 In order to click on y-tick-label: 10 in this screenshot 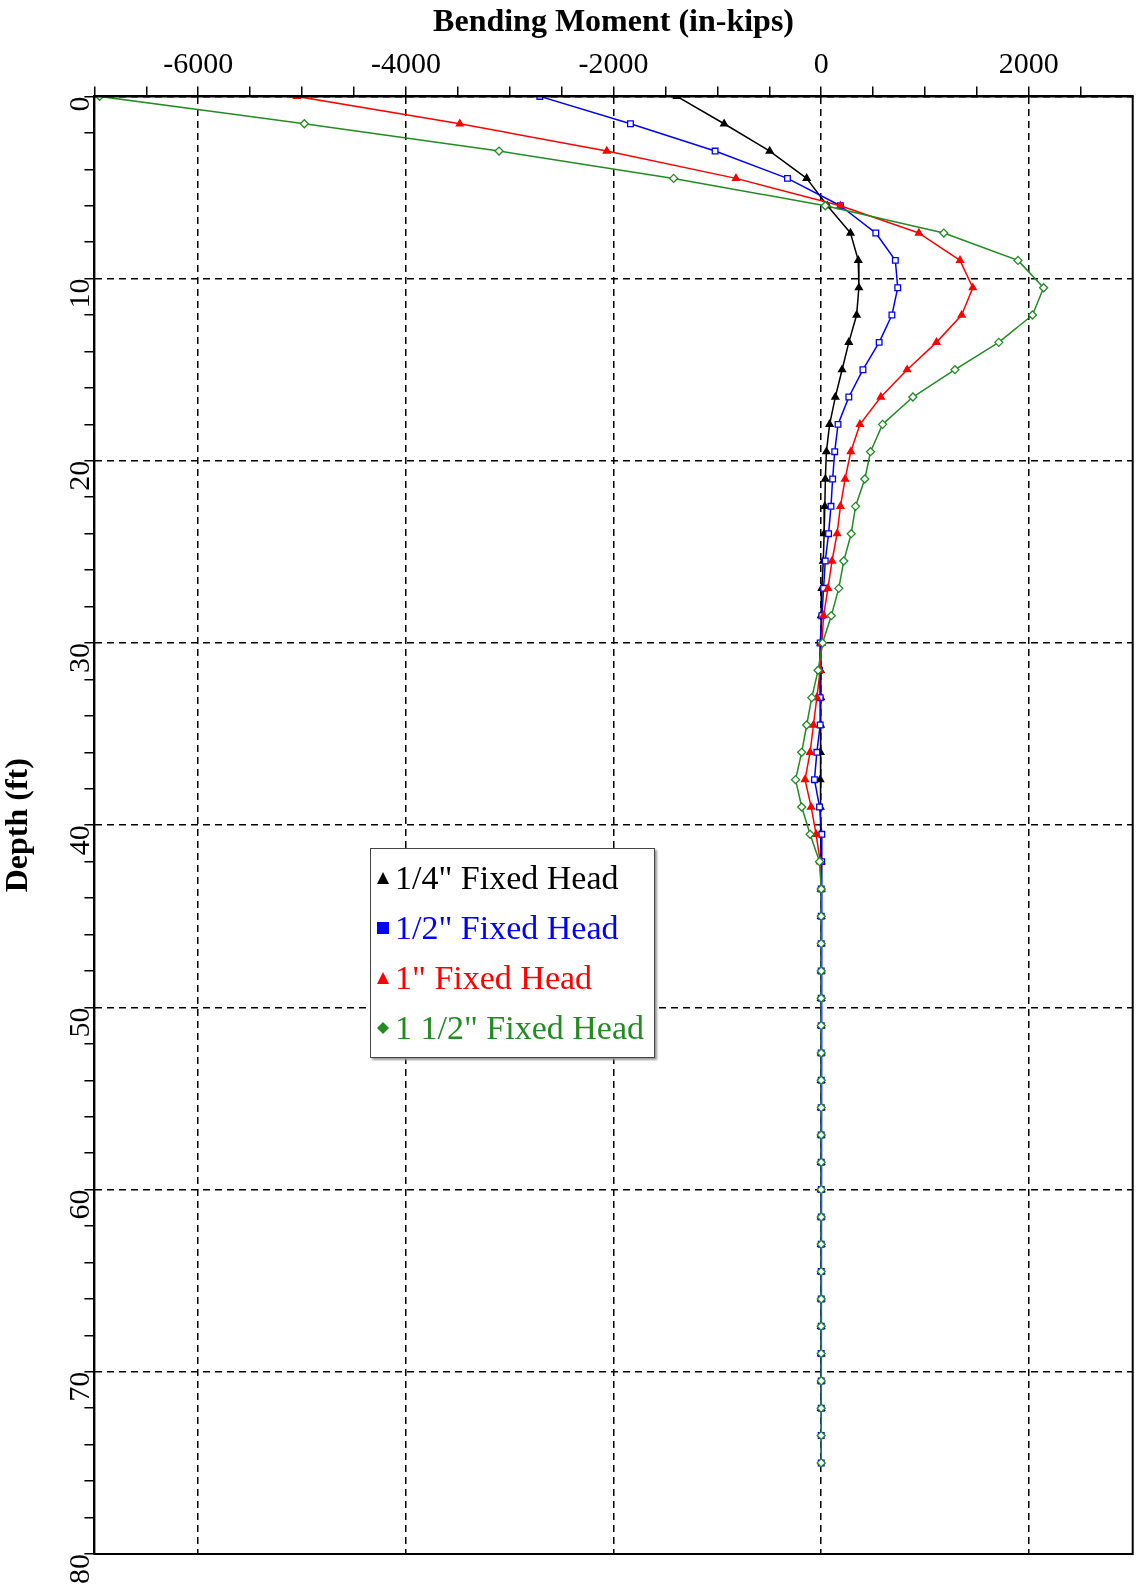, I will do `click(79, 293)`.